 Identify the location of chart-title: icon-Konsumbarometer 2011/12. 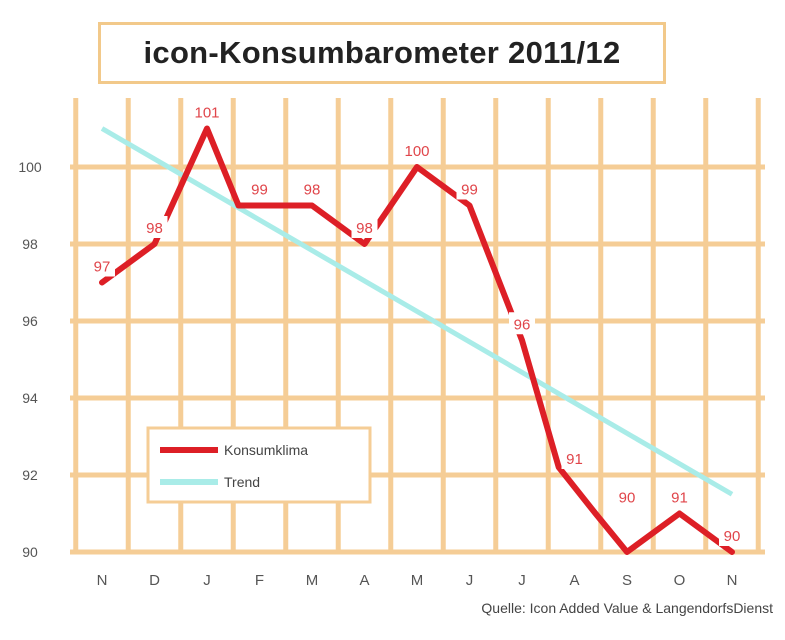
(382, 52).